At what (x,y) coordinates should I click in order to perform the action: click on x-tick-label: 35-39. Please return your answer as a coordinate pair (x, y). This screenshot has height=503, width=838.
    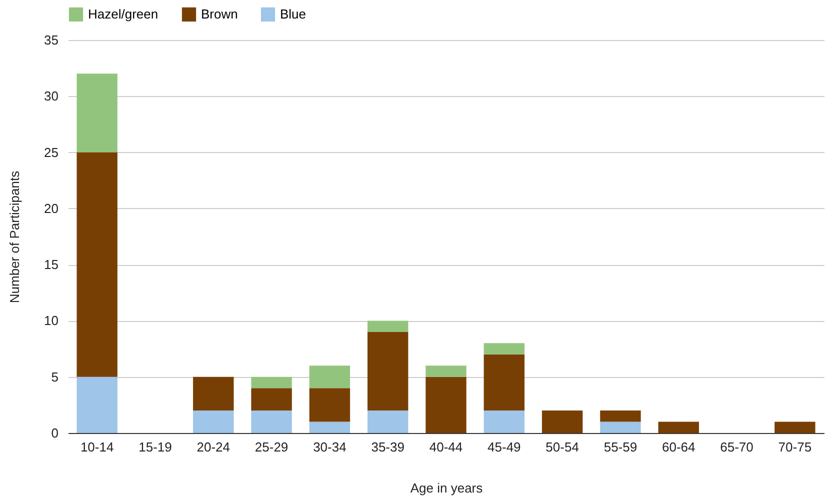
    Looking at the image, I should click on (387, 447).